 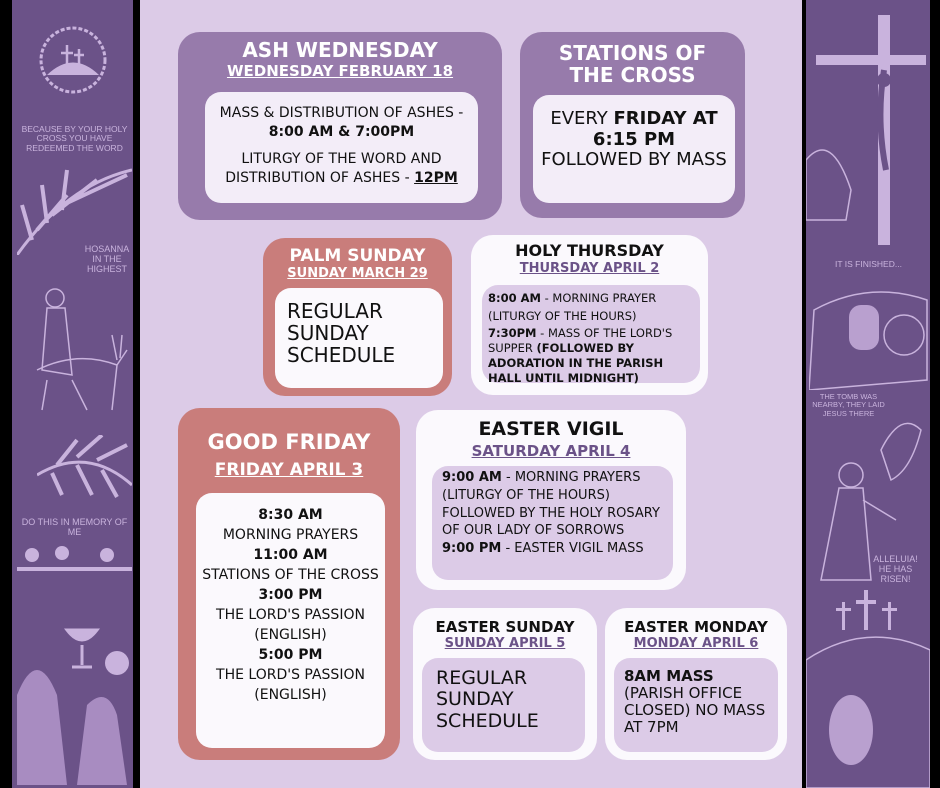 What do you see at coordinates (589, 250) in the screenshot?
I see `holy-thursday-title: HOLY THURSDAY` at bounding box center [589, 250].